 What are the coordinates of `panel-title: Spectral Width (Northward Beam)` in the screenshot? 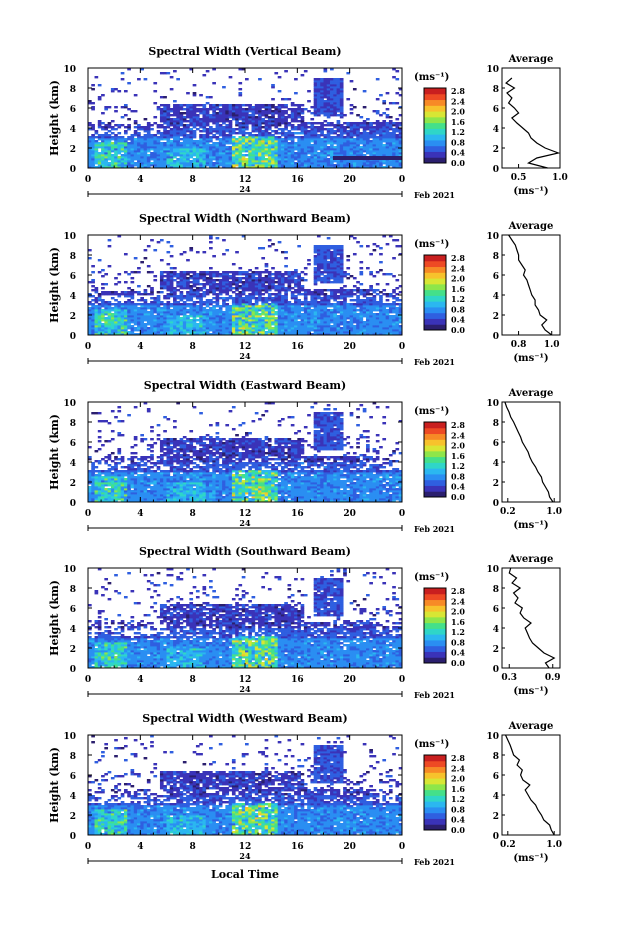 It's located at (245, 218).